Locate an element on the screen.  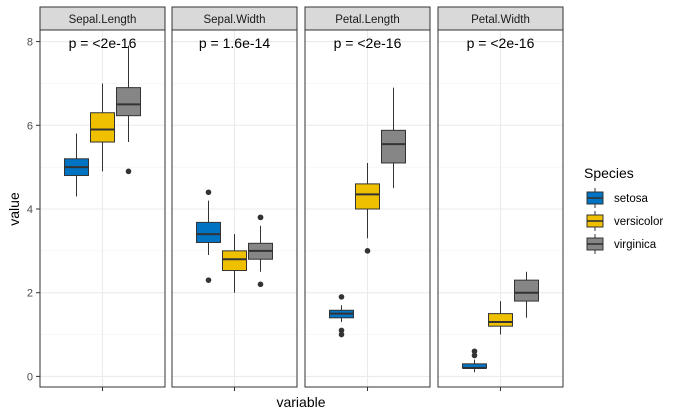
y-tick-label: 2 is located at coordinates (30, 294).